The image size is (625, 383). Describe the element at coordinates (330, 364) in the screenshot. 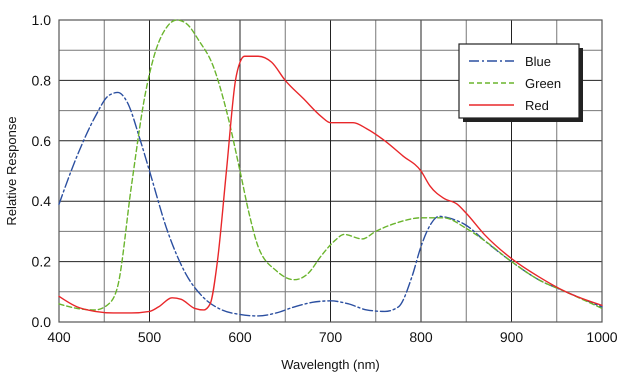

I see `x-axis-title: Wavelength (nm)` at that location.